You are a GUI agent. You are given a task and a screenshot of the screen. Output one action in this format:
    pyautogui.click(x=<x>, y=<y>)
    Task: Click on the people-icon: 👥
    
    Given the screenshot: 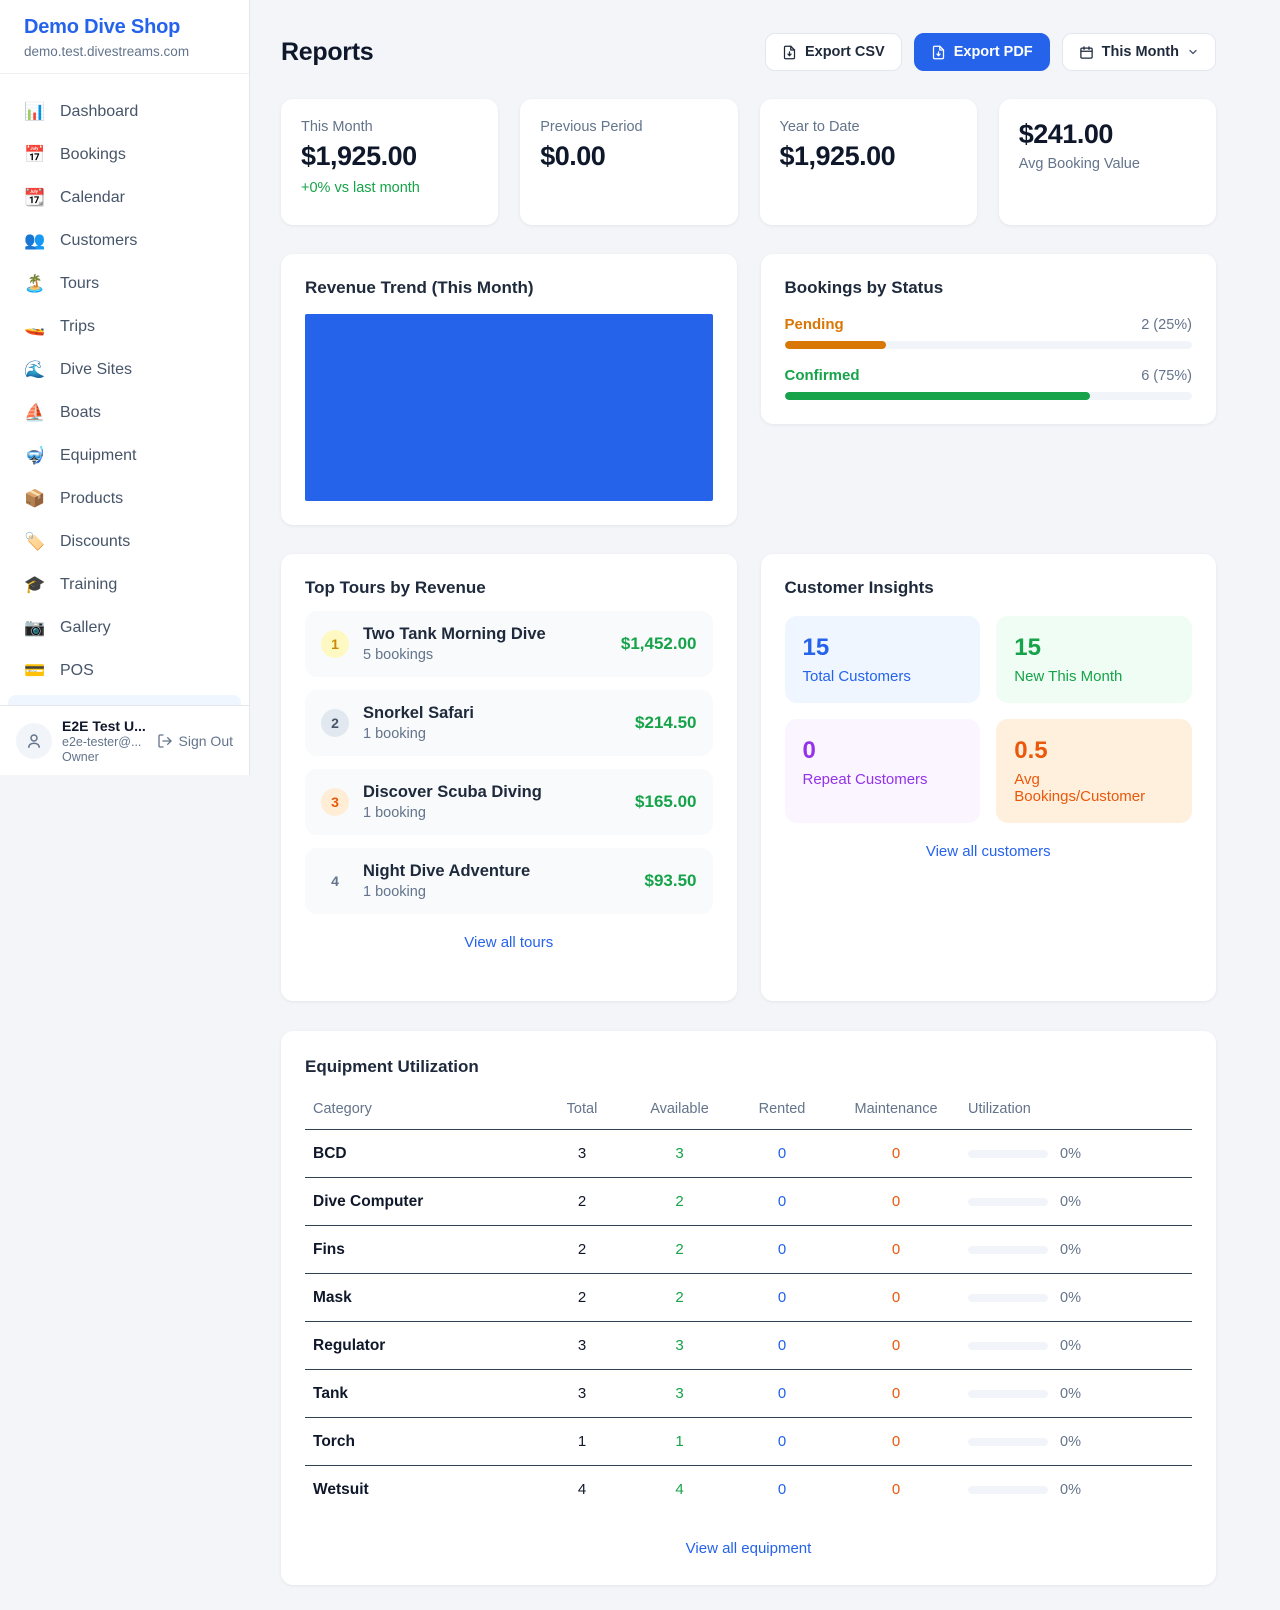 What is the action you would take?
    pyautogui.click(x=35, y=240)
    